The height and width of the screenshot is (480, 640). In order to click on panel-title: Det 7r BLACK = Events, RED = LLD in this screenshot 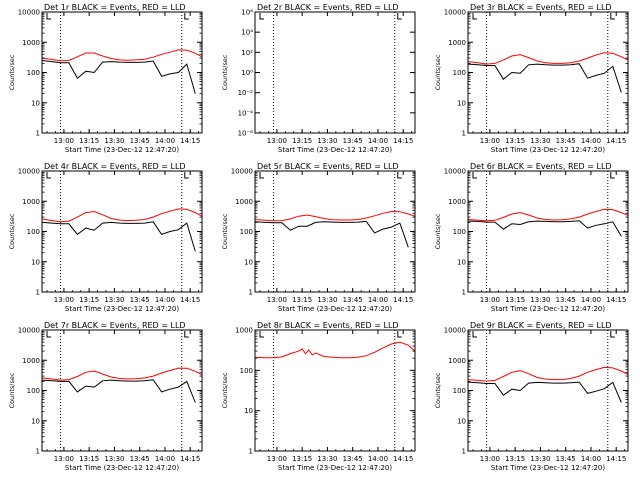, I will do `click(115, 325)`.